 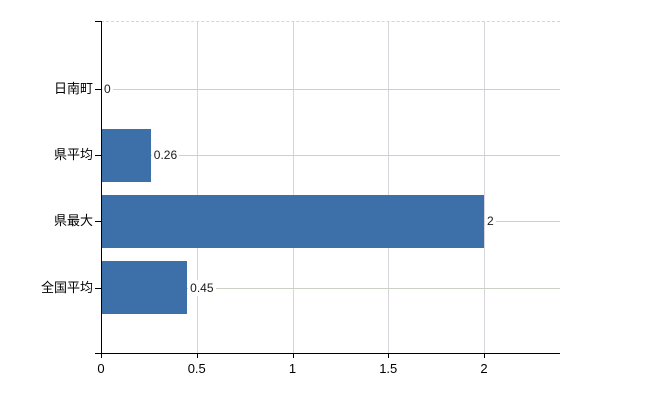 I want to click on y-axis-label: 日南町, so click(x=73, y=88).